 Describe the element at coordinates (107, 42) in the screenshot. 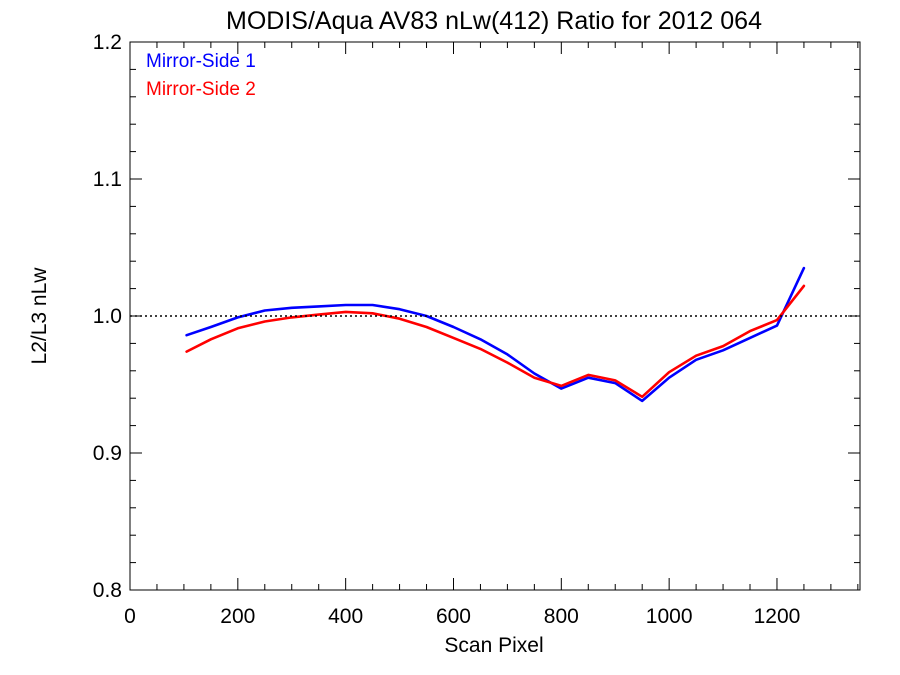

I see `y-tick-label-1.2: 1.2` at that location.